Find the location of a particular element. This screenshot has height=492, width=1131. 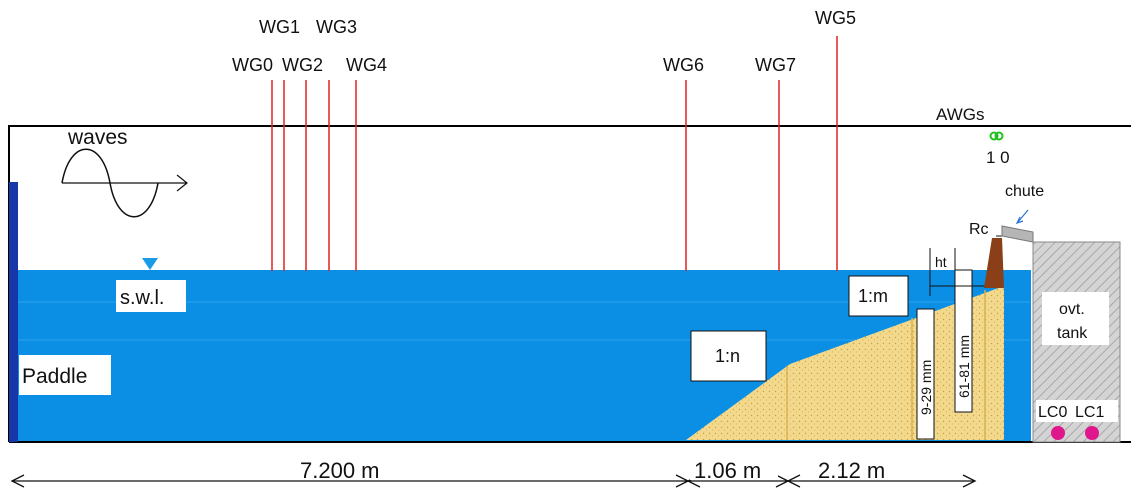

chute-label: chute is located at coordinates (1024, 191).